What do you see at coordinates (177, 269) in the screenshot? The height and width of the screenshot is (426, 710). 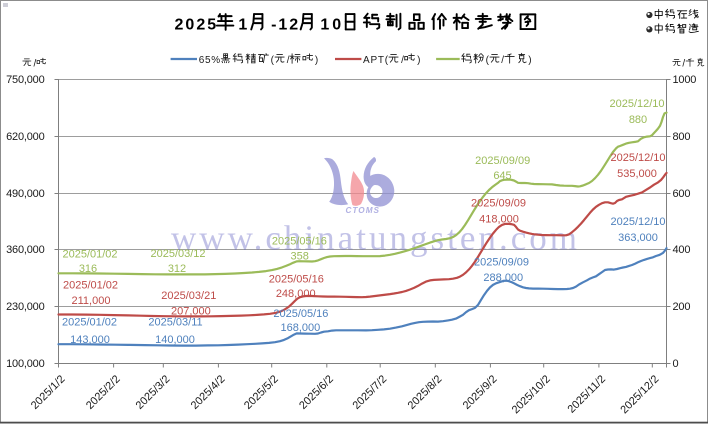 I see `svg-text: 312` at bounding box center [177, 269].